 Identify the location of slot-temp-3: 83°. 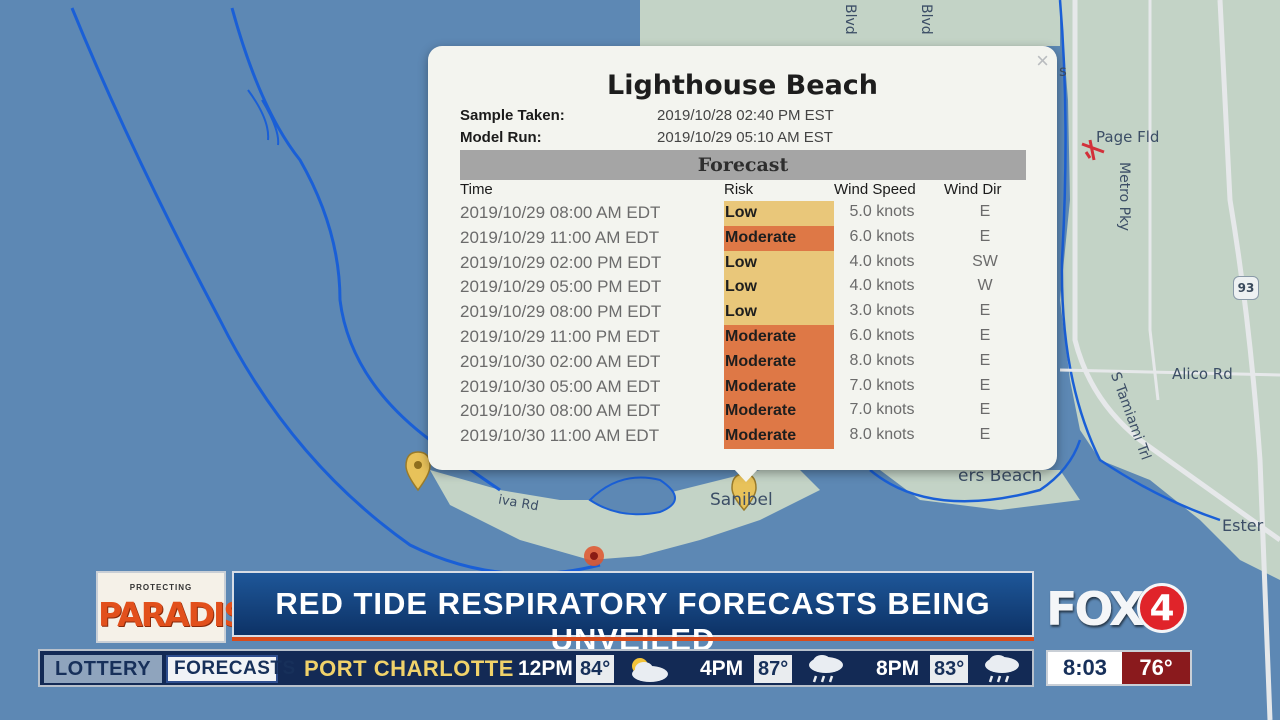
(949, 669).